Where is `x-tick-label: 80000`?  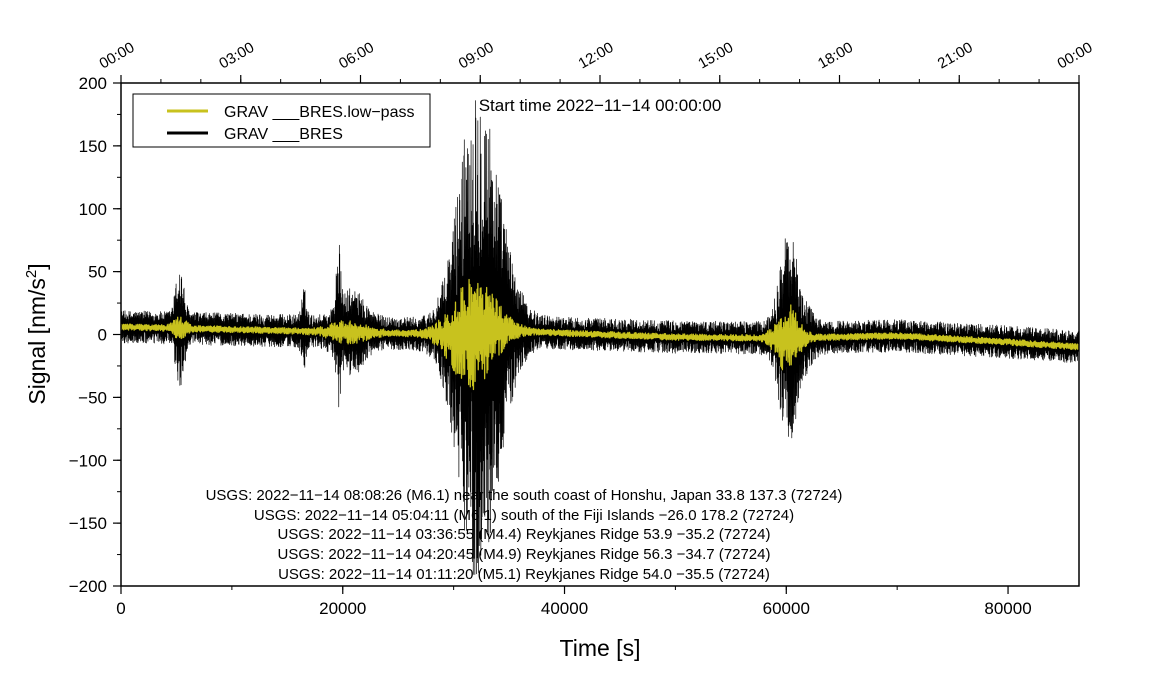 x-tick-label: 80000 is located at coordinates (1007, 608).